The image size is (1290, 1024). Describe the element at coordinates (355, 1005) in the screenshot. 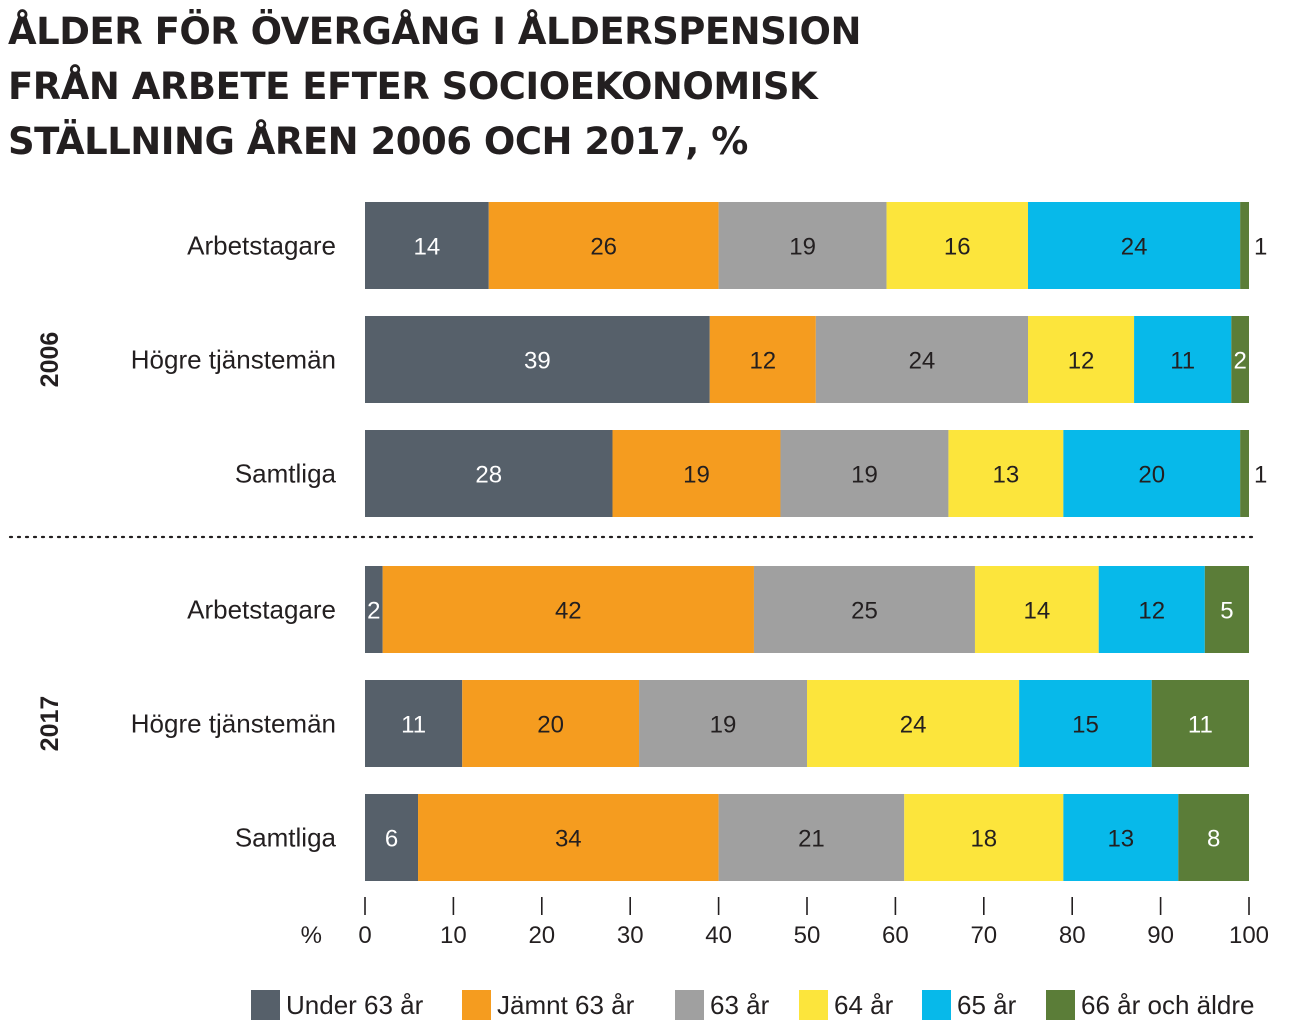

I see `legend-label: Under 63 år` at that location.